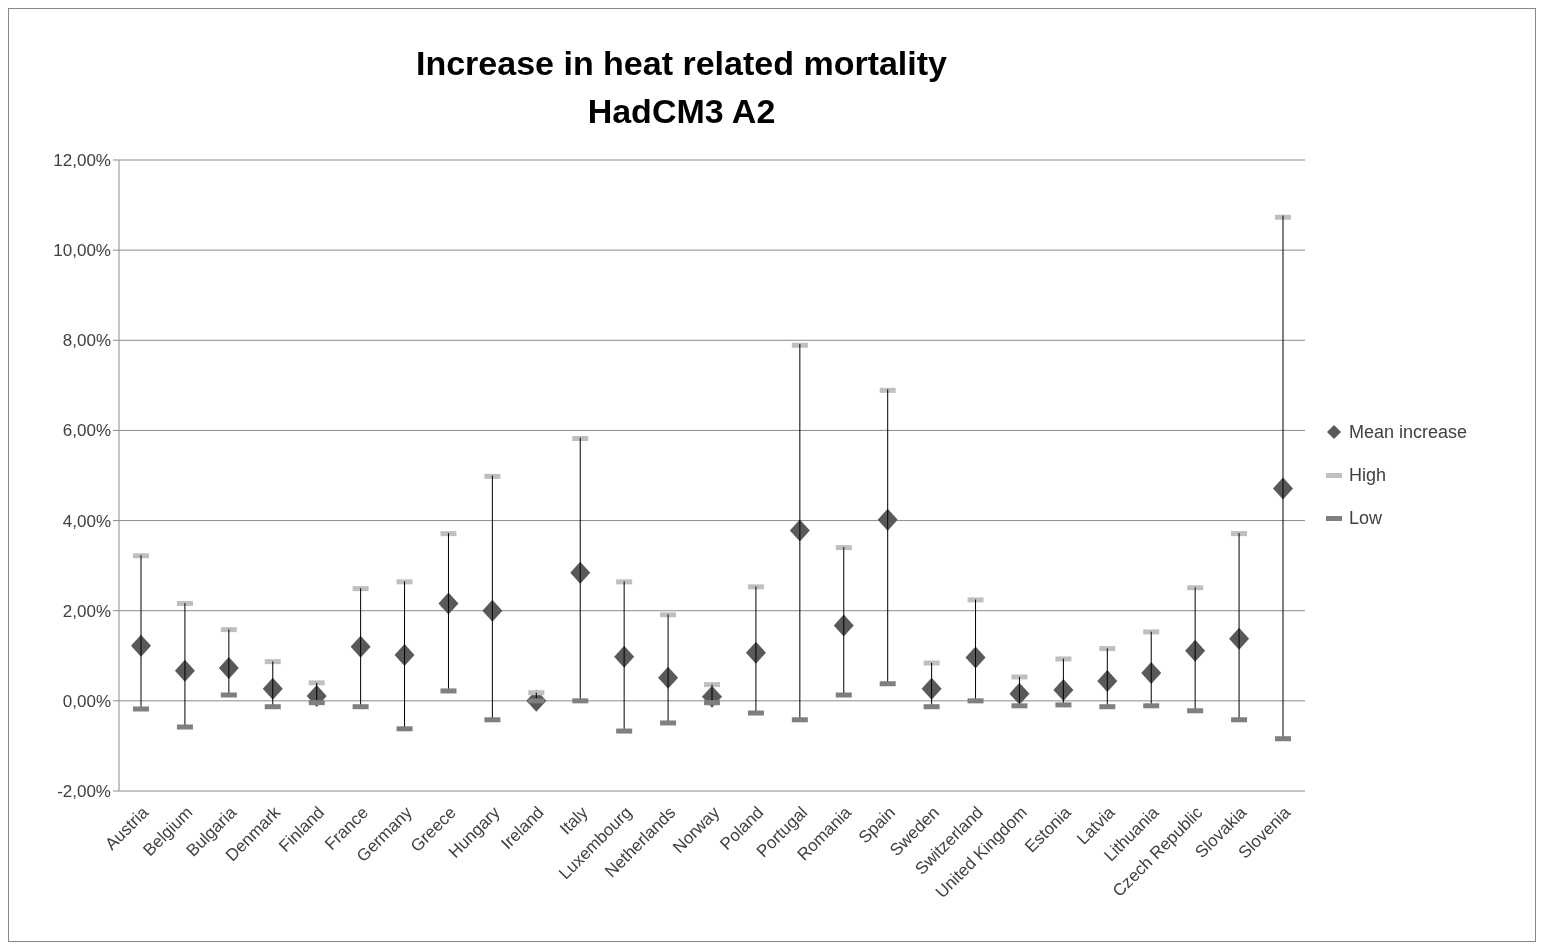 This screenshot has height=950, width=1544. Describe the element at coordinates (82, 251) in the screenshot. I see `y-tick-label: 10,00%` at that location.